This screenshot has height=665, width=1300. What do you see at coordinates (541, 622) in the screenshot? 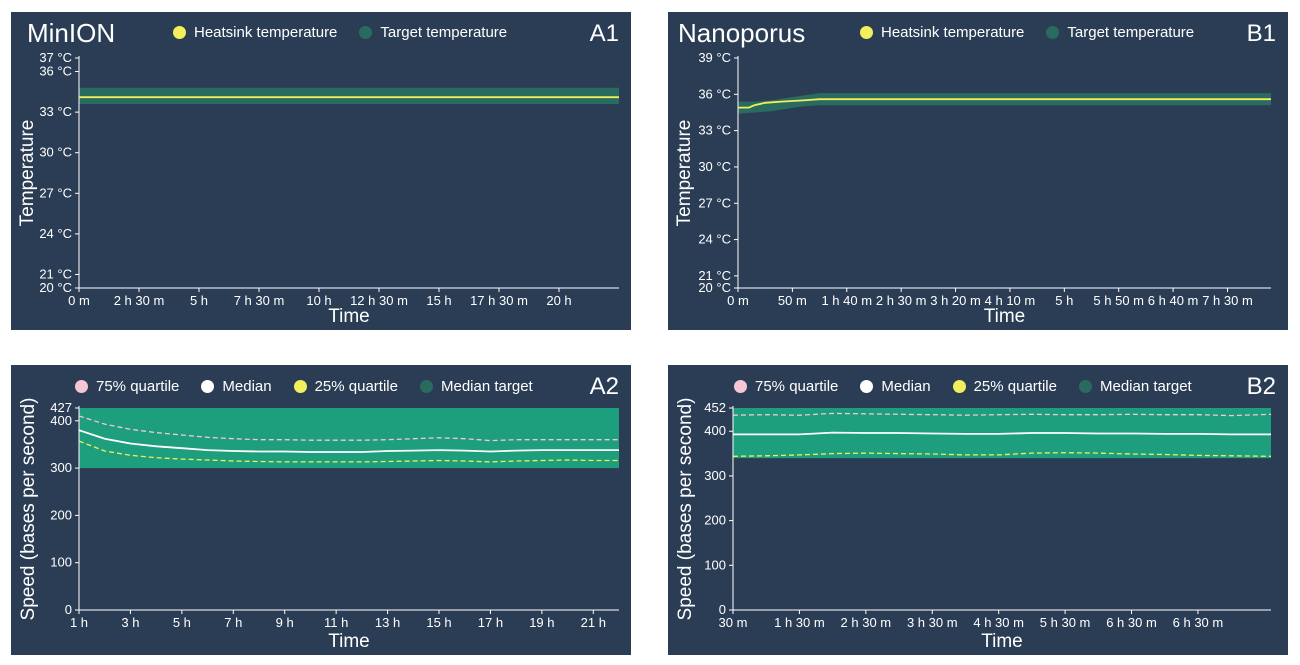
I see `x-tick-label: 19 h` at bounding box center [541, 622].